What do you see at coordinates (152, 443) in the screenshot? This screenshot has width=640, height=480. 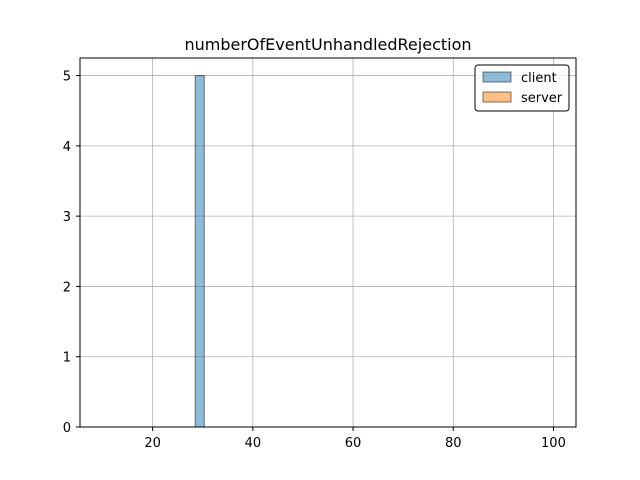 I see `x-tick-label: 20` at bounding box center [152, 443].